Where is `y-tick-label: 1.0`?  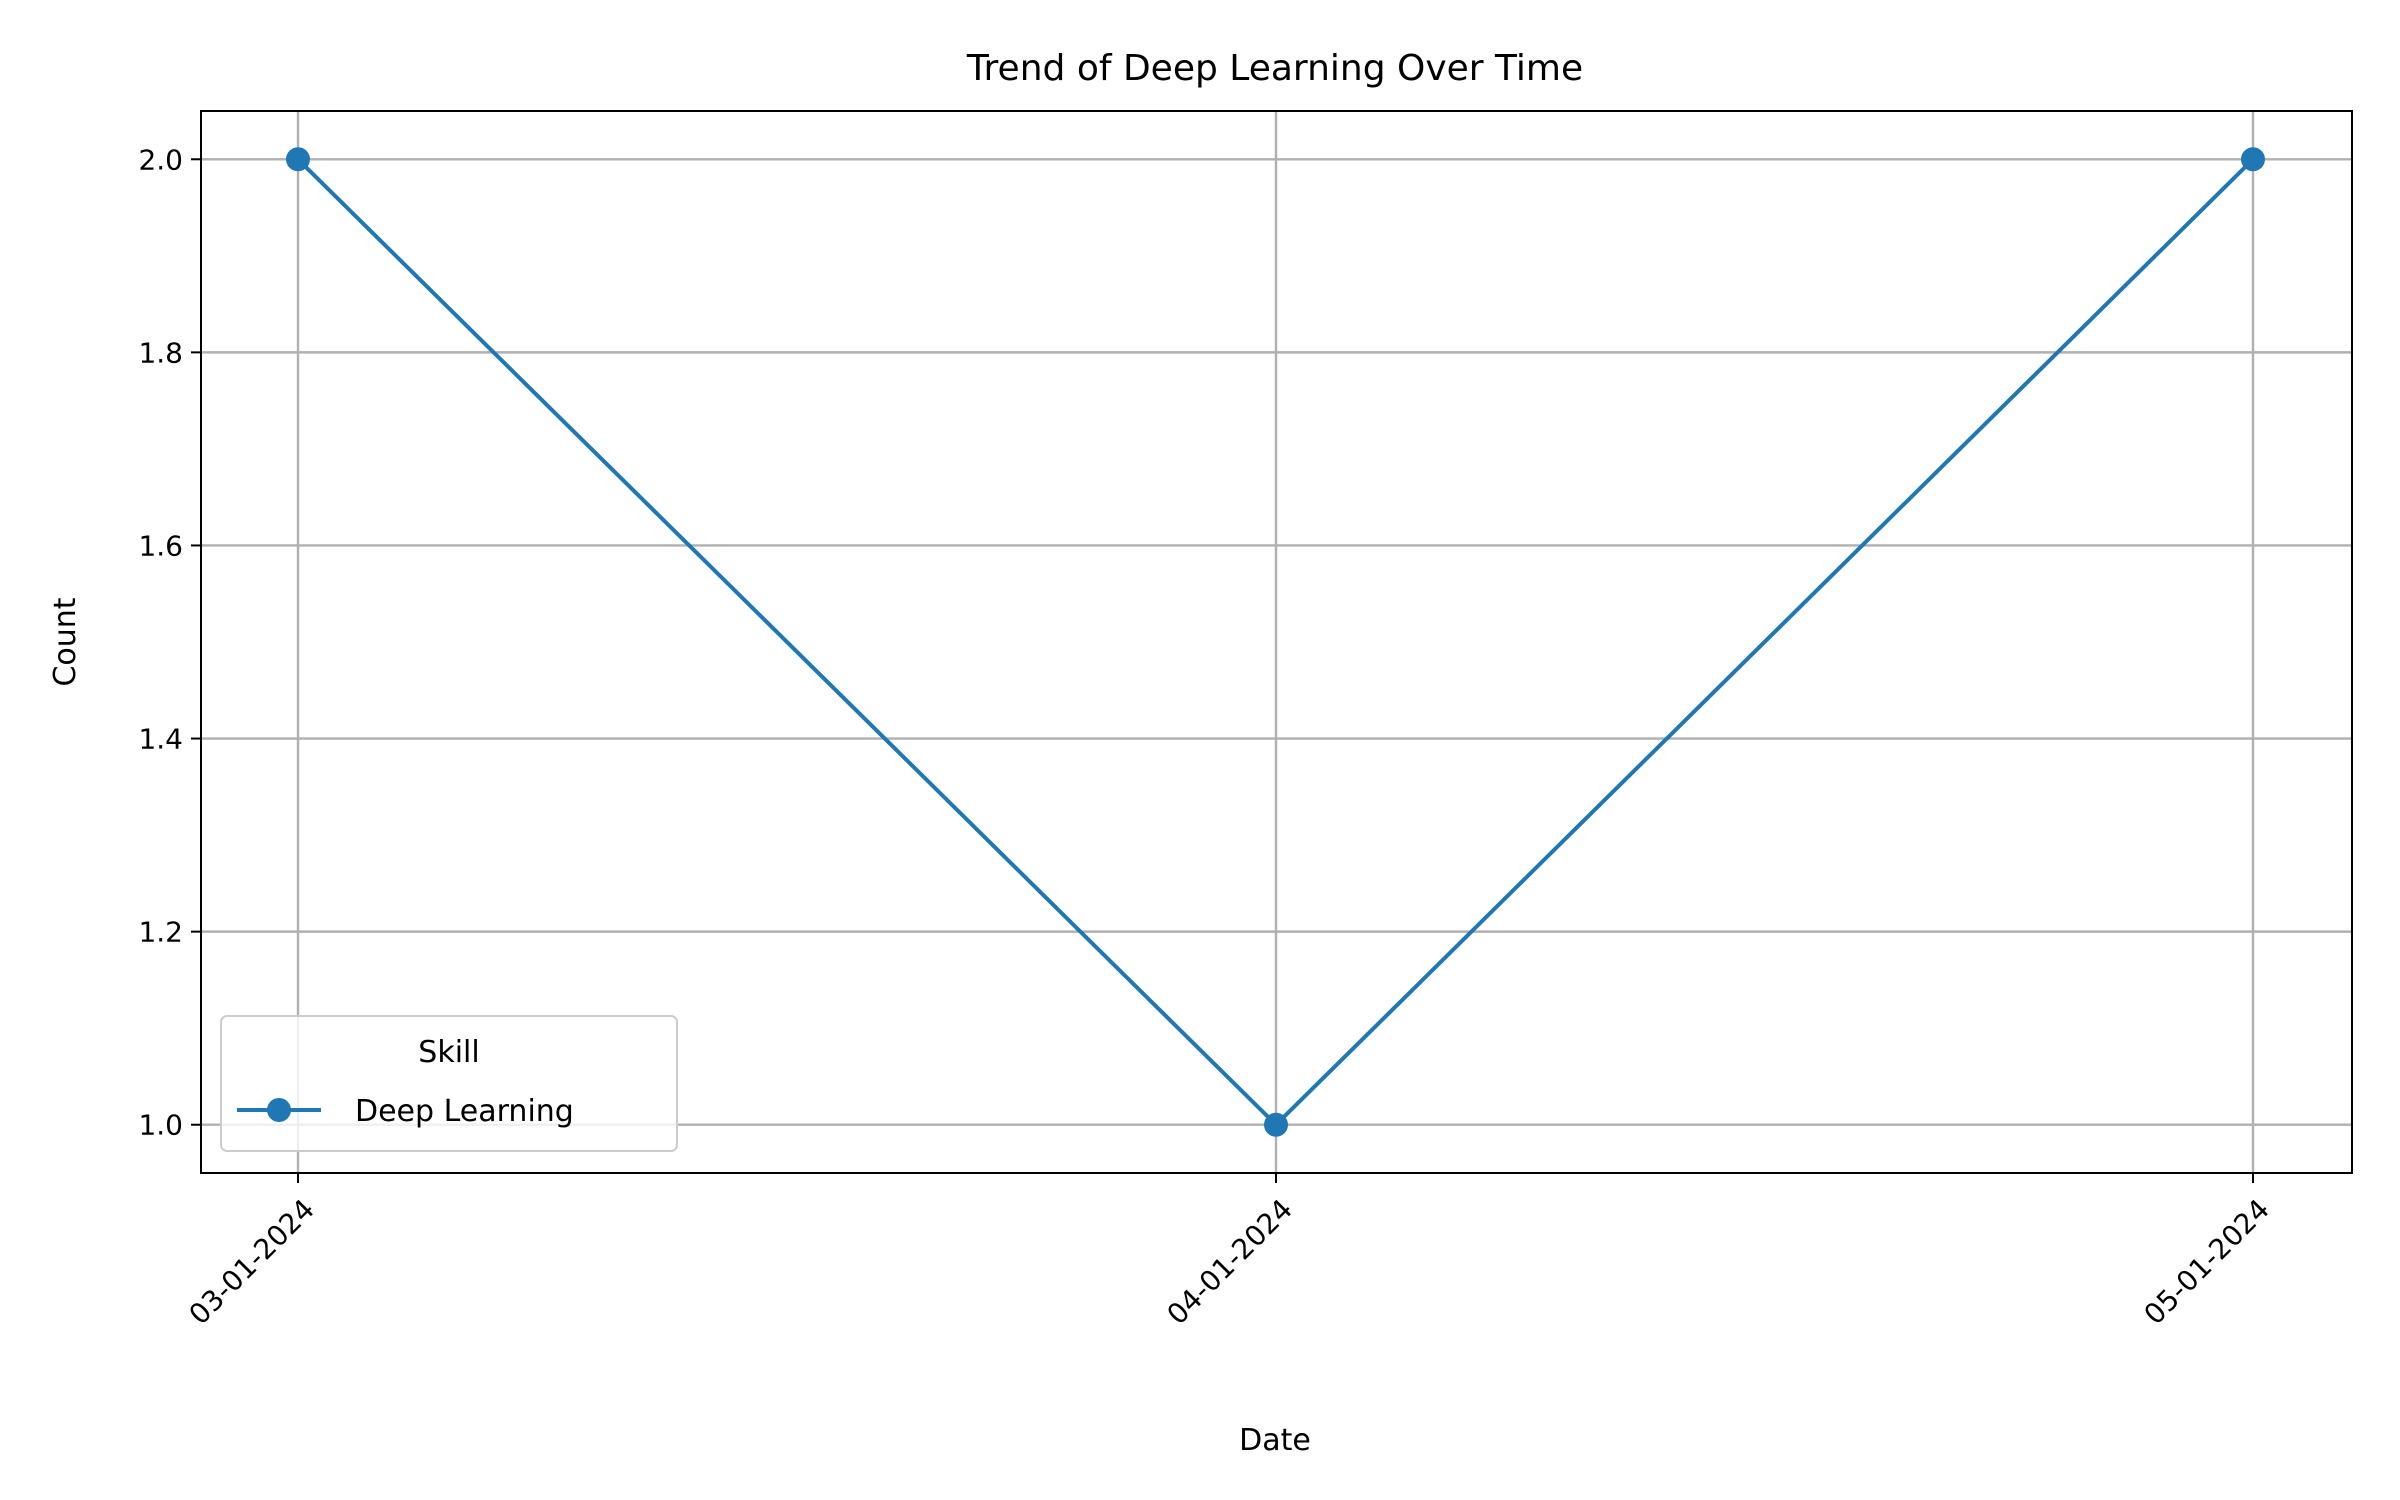 y-tick-label: 1.0 is located at coordinates (160, 1125).